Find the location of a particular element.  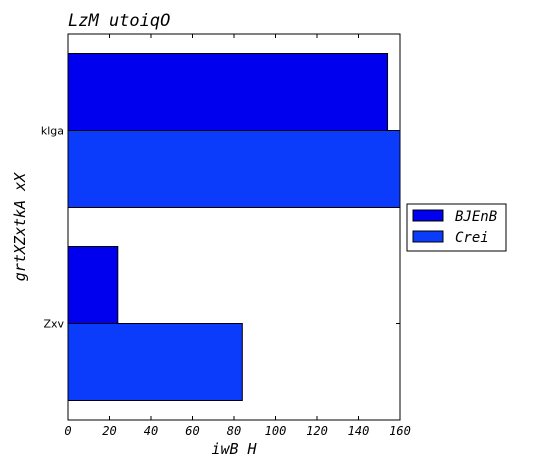

x-tick-label: 40 is located at coordinates (151, 431).